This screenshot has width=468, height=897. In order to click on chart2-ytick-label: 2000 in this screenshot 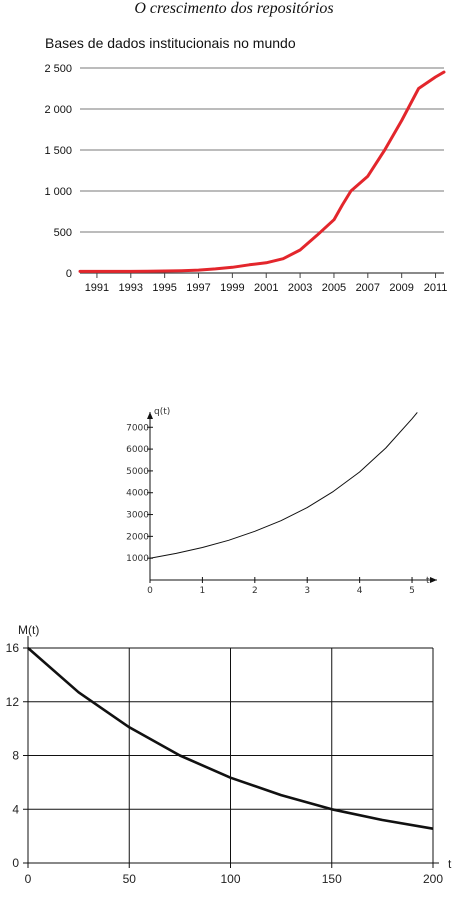, I will do `click(137, 537)`.